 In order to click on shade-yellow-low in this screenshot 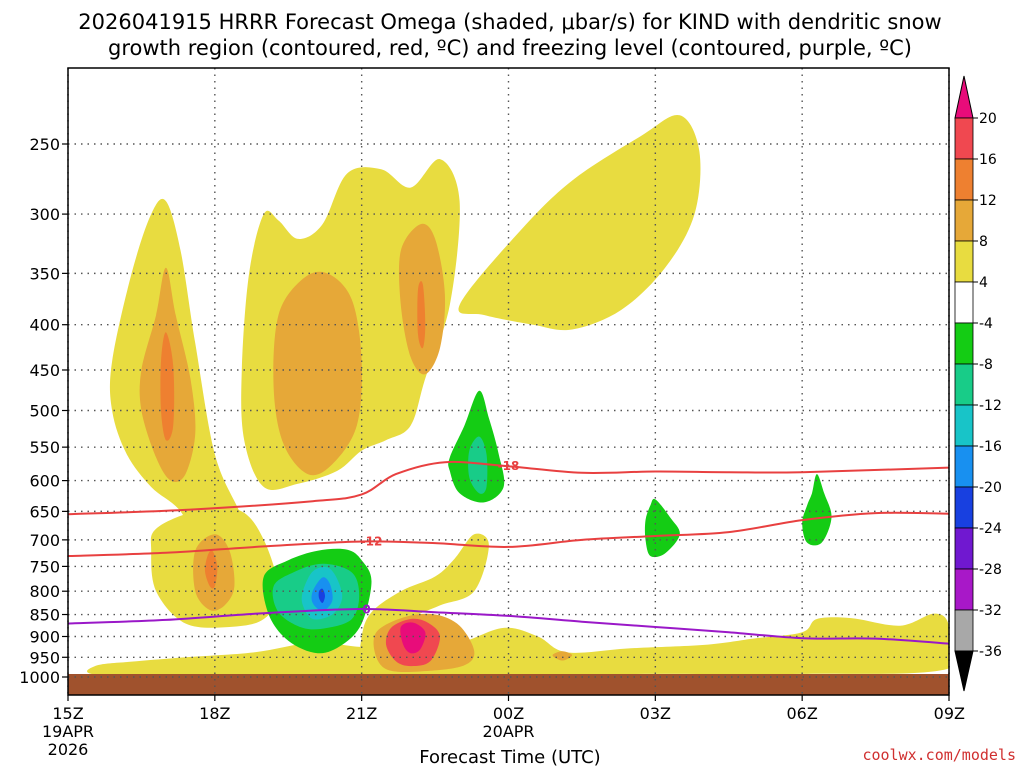, I will do `click(518, 644)`.